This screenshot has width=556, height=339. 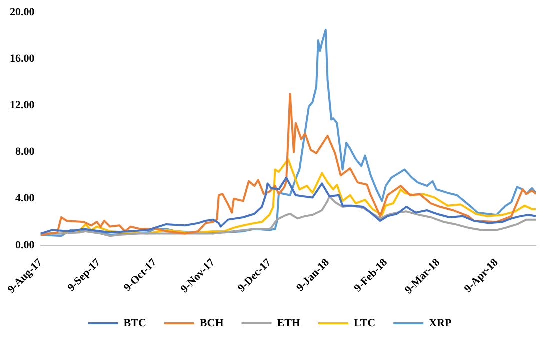 What do you see at coordinates (135, 323) in the screenshot?
I see `legend-label: BTC` at bounding box center [135, 323].